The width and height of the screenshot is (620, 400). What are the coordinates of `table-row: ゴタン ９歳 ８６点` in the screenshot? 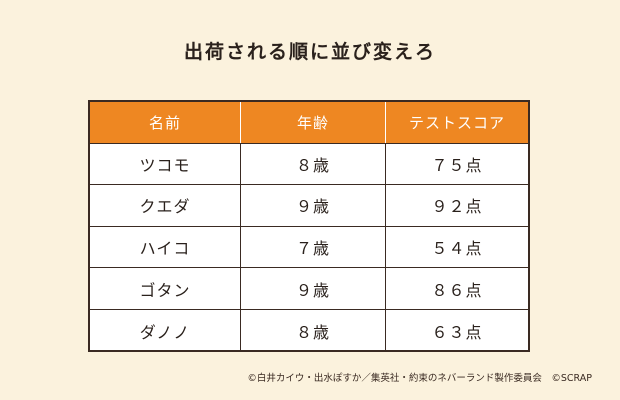 It's located at (309, 289).